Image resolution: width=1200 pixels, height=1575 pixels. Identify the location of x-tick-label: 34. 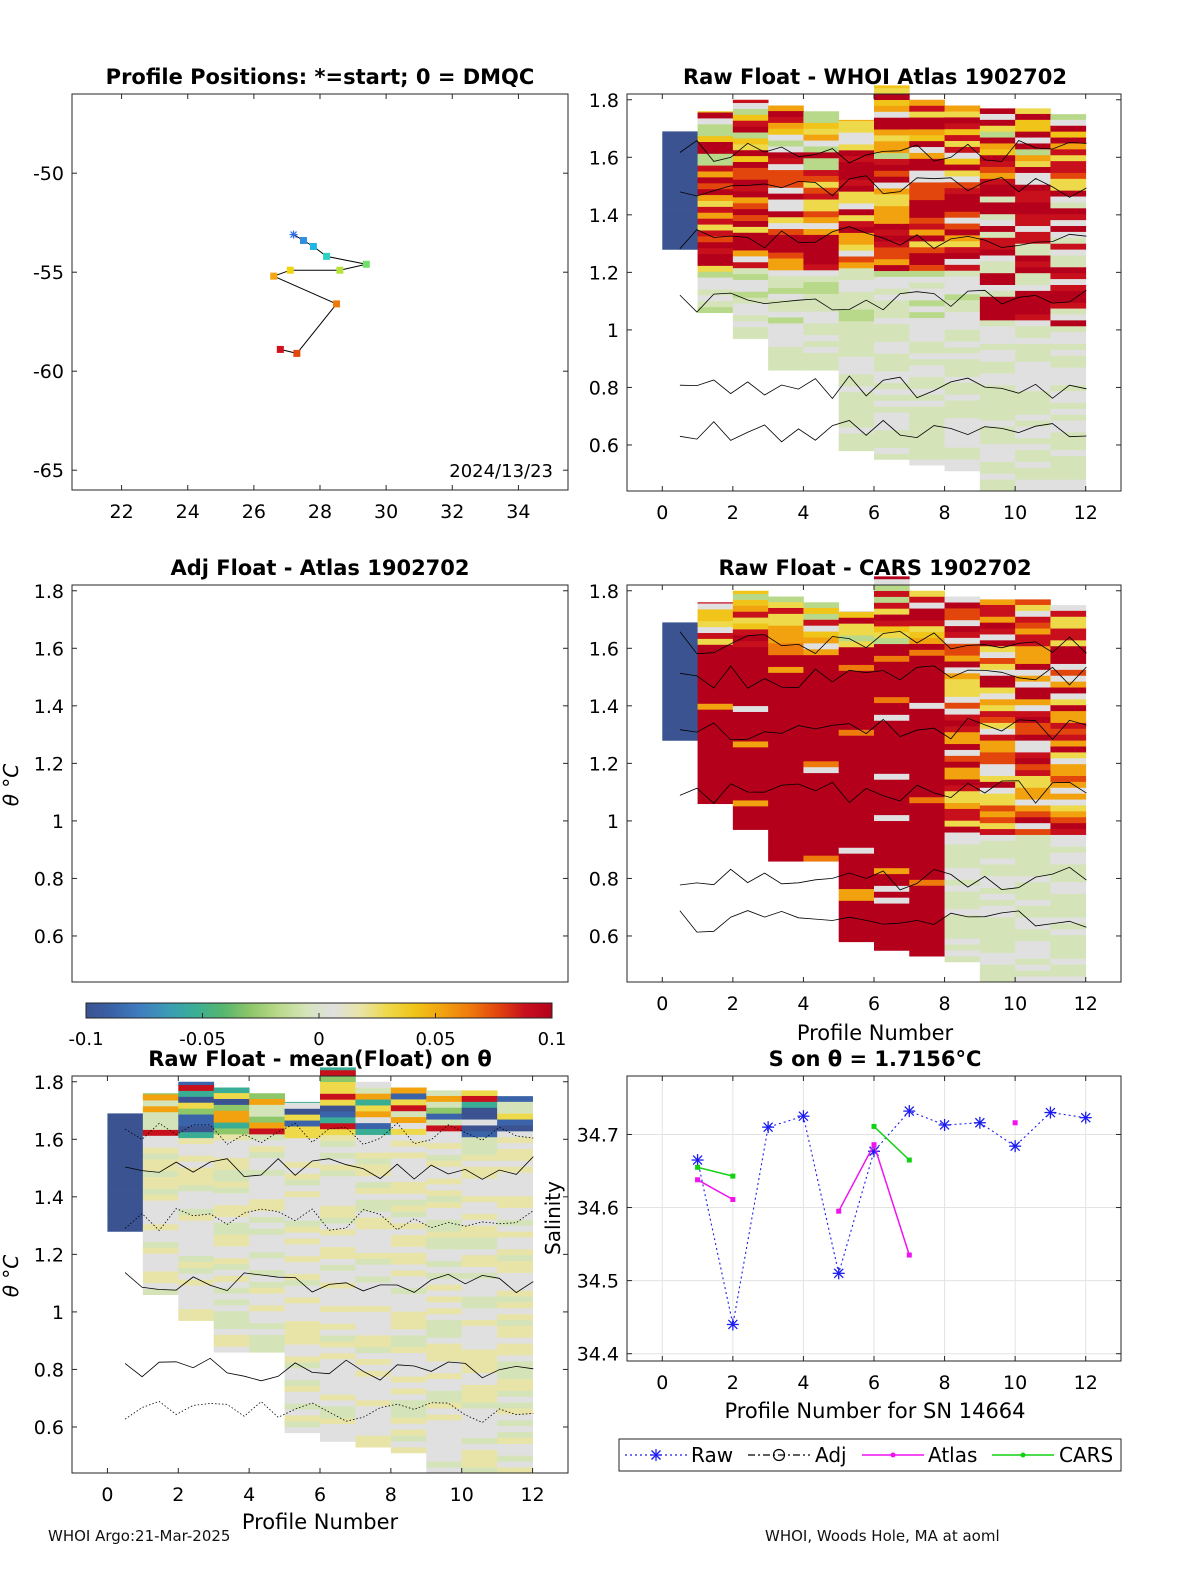
(518, 512).